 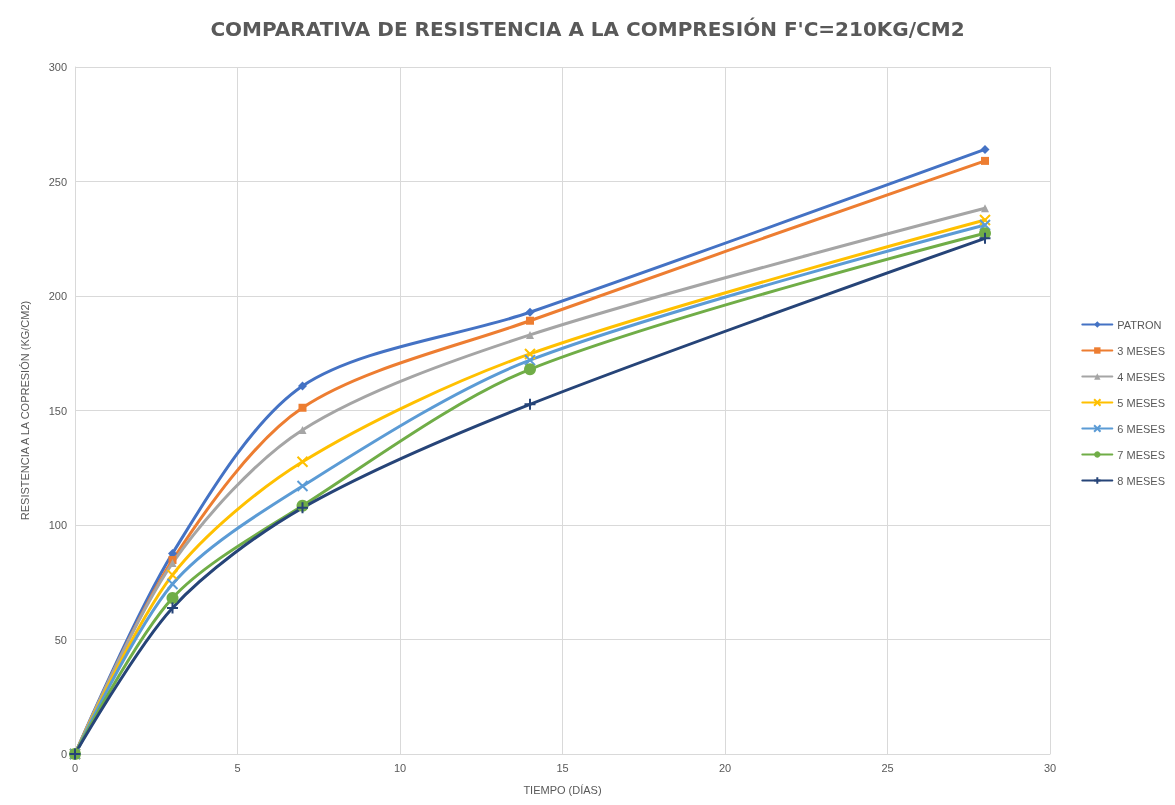 What do you see at coordinates (57, 525) in the screenshot?
I see `y-tick-label: 100` at bounding box center [57, 525].